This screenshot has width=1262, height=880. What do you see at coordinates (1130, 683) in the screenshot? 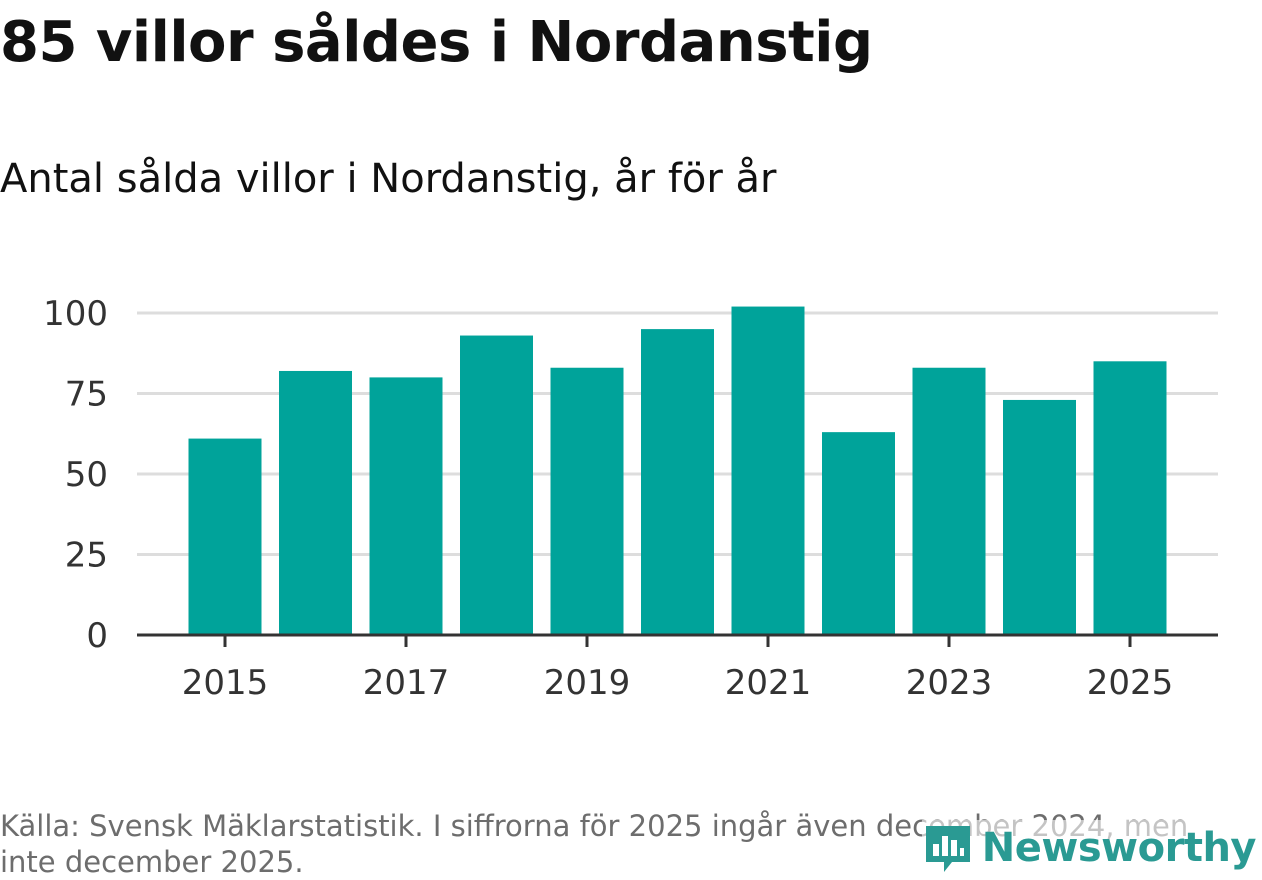
I see `x-tick-label: 2025` at bounding box center [1130, 683].